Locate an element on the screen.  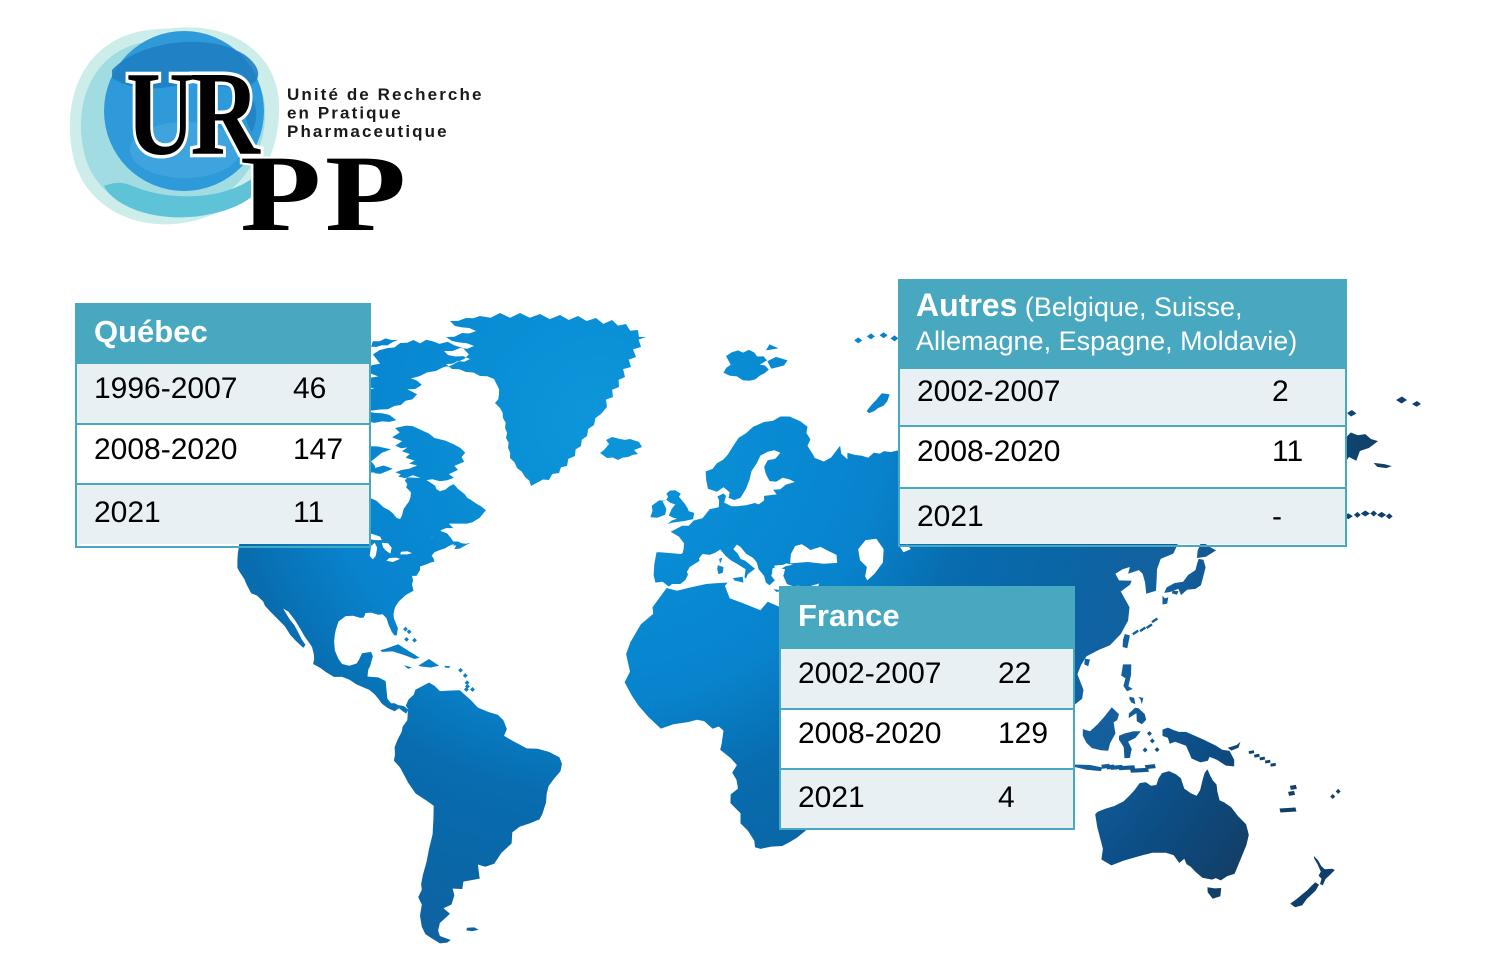
svg-text: Unité de Recherche is located at coordinates (385, 94).